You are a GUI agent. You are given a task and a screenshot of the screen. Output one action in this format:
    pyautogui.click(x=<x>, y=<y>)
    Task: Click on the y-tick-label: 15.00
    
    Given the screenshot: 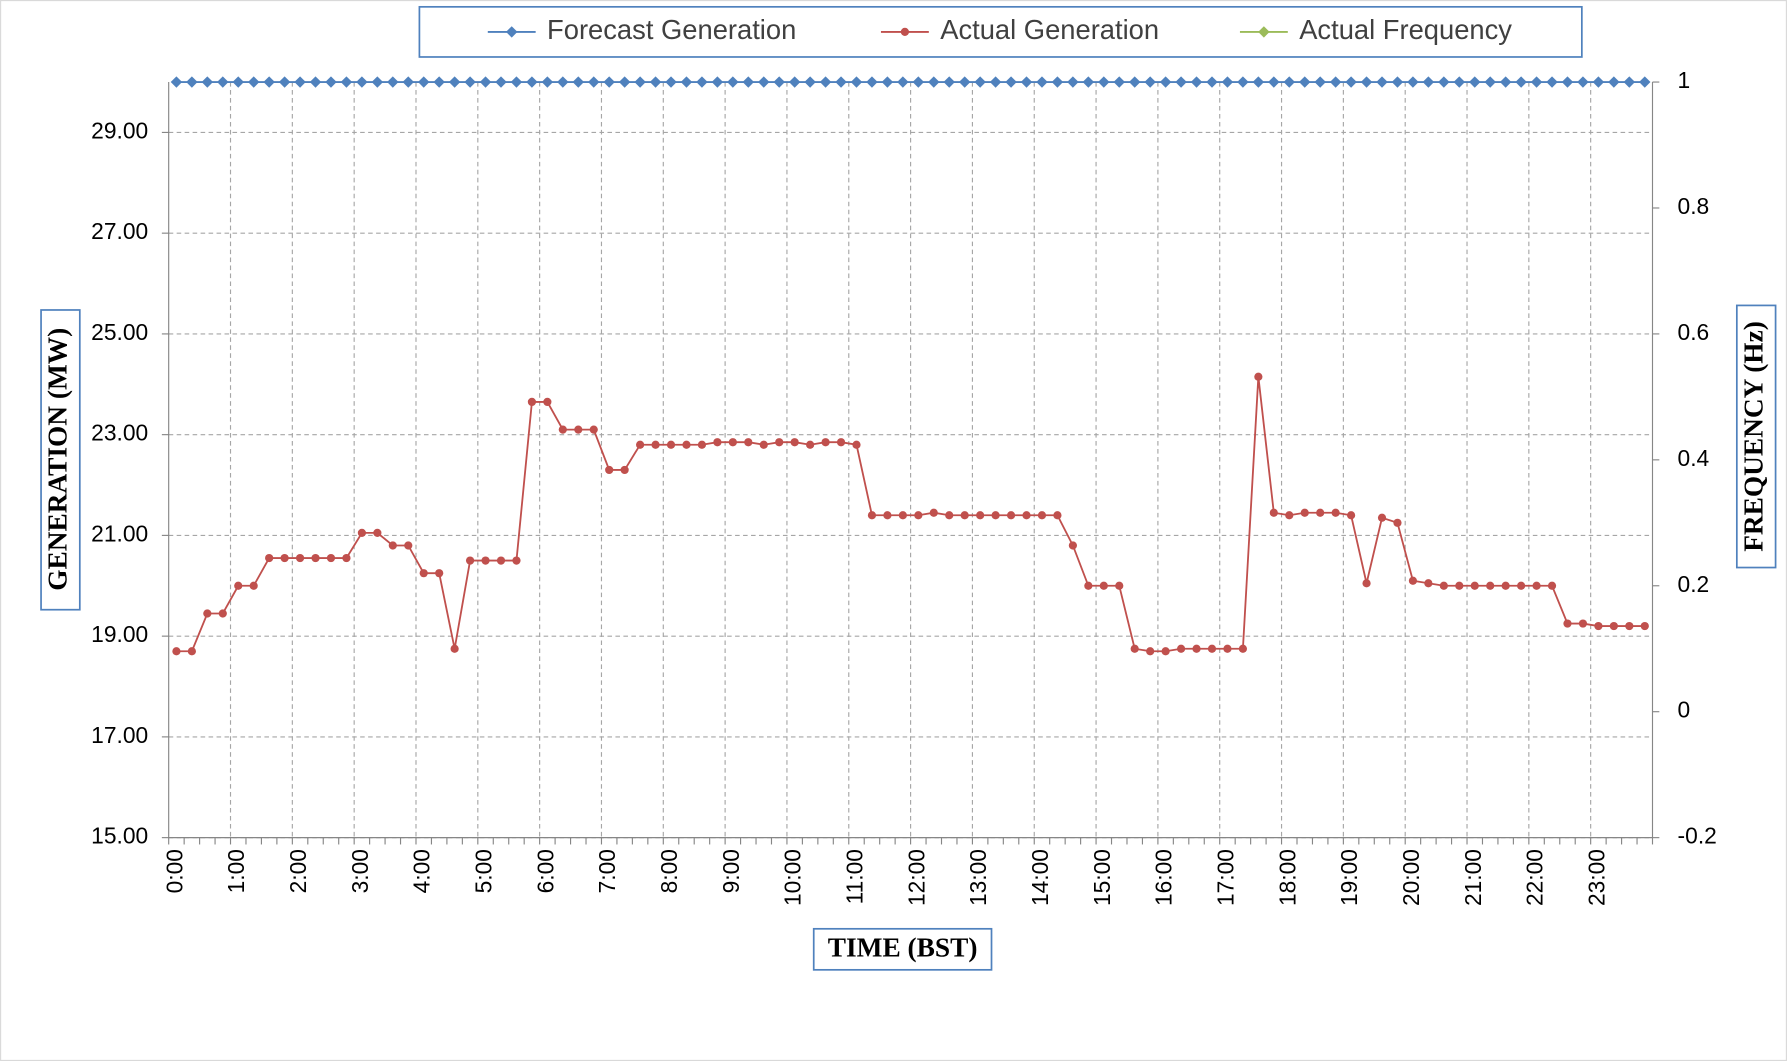 What is the action you would take?
    pyautogui.click(x=119, y=836)
    